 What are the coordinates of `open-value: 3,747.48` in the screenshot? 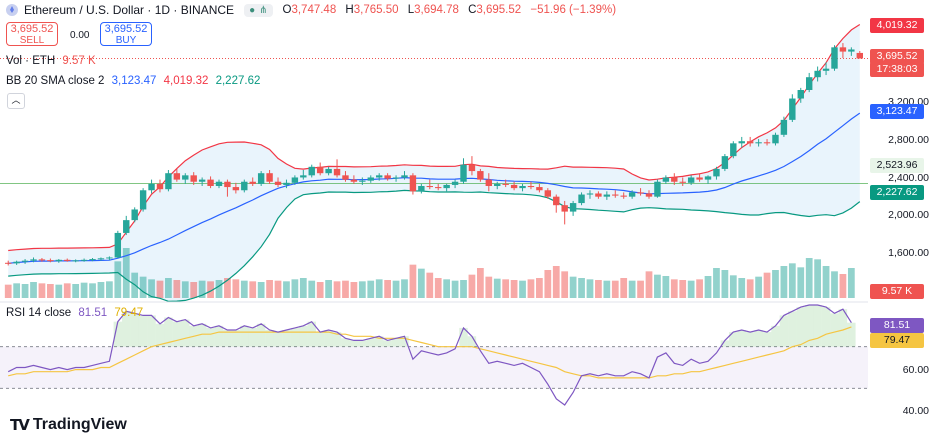 It's located at (314, 10).